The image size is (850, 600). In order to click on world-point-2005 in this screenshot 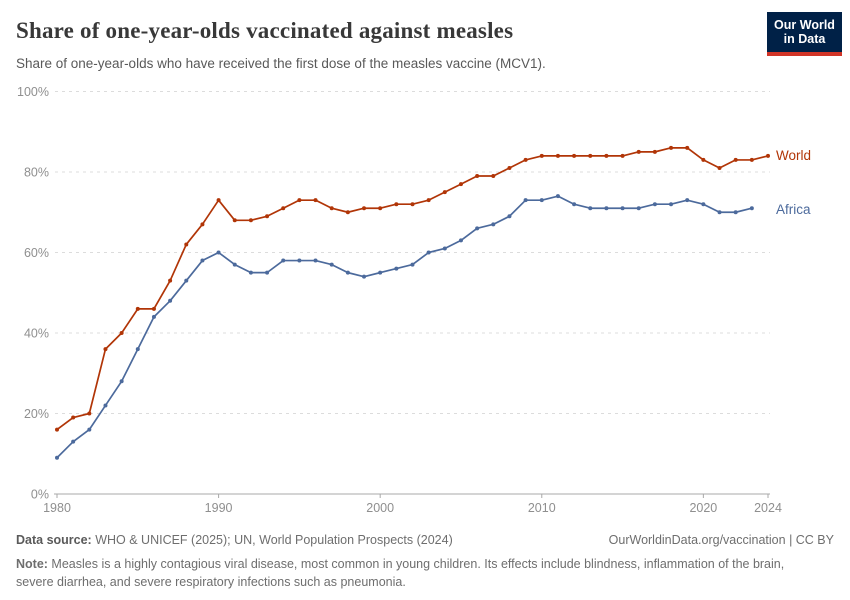, I will do `click(460, 184)`.